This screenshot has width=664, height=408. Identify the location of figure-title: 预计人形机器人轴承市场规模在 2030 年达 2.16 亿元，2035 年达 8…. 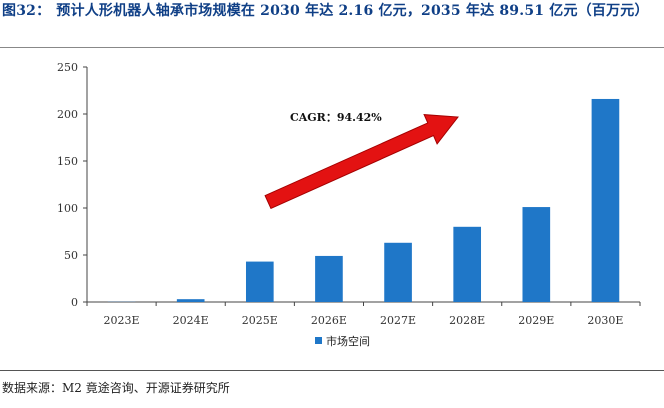
(352, 11).